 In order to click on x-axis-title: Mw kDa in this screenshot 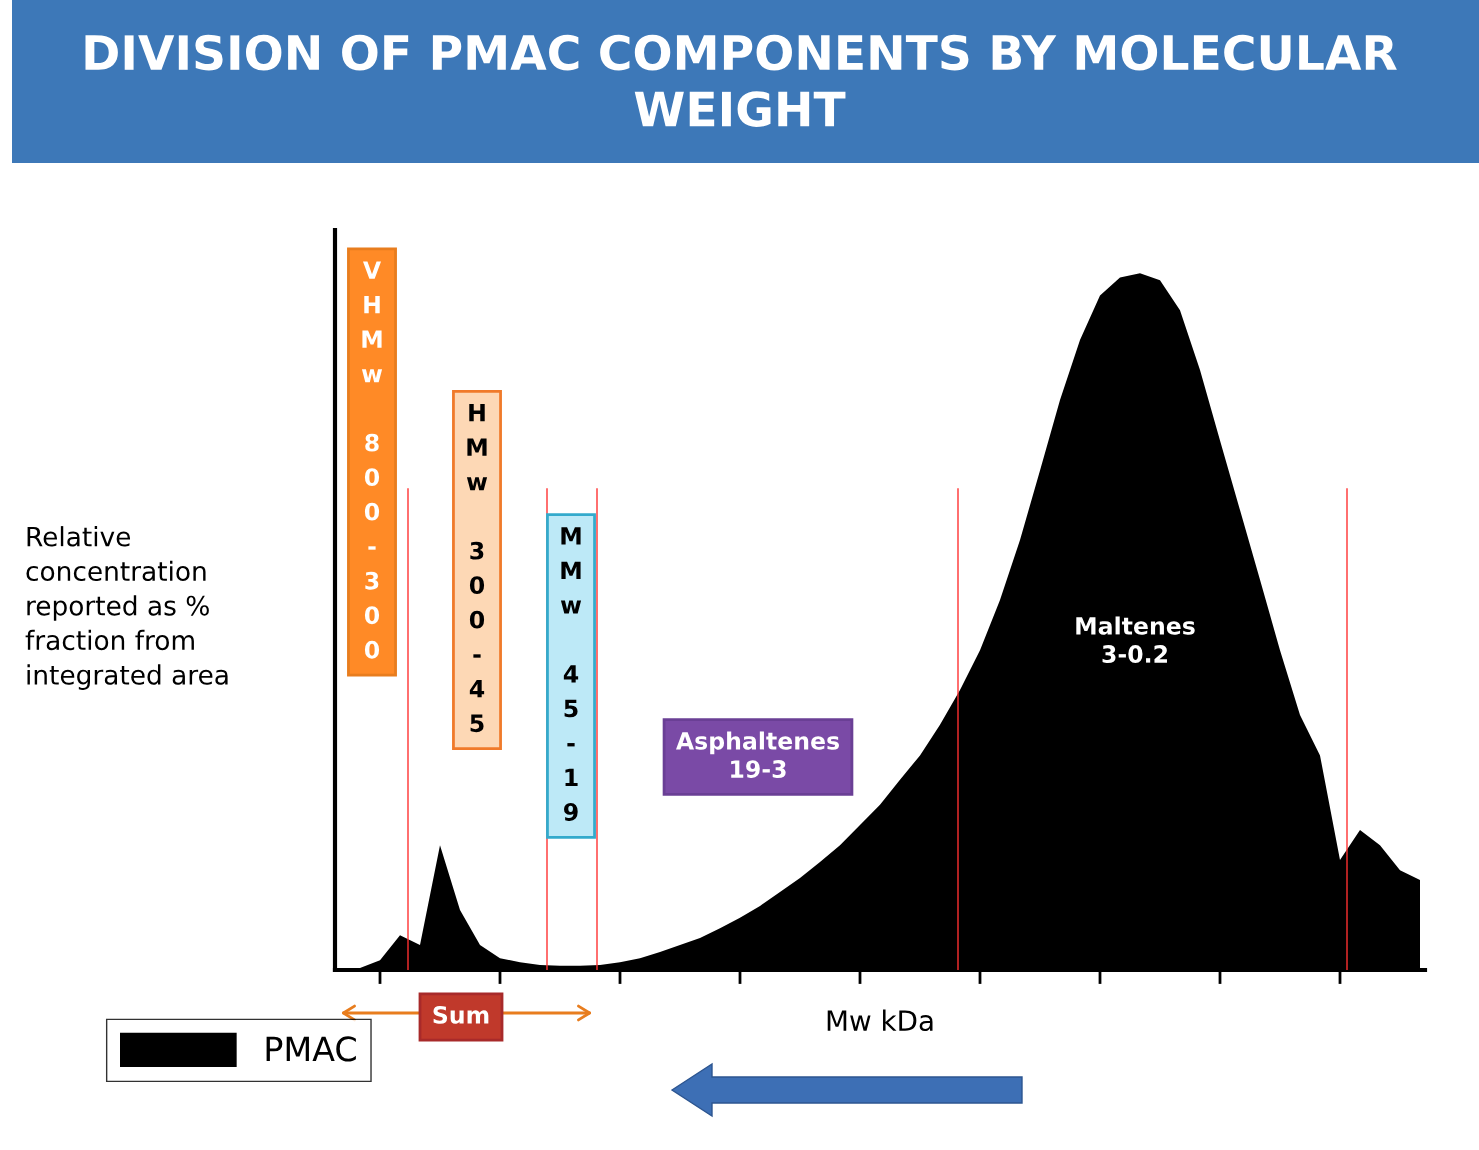, I will do `click(880, 1020)`.